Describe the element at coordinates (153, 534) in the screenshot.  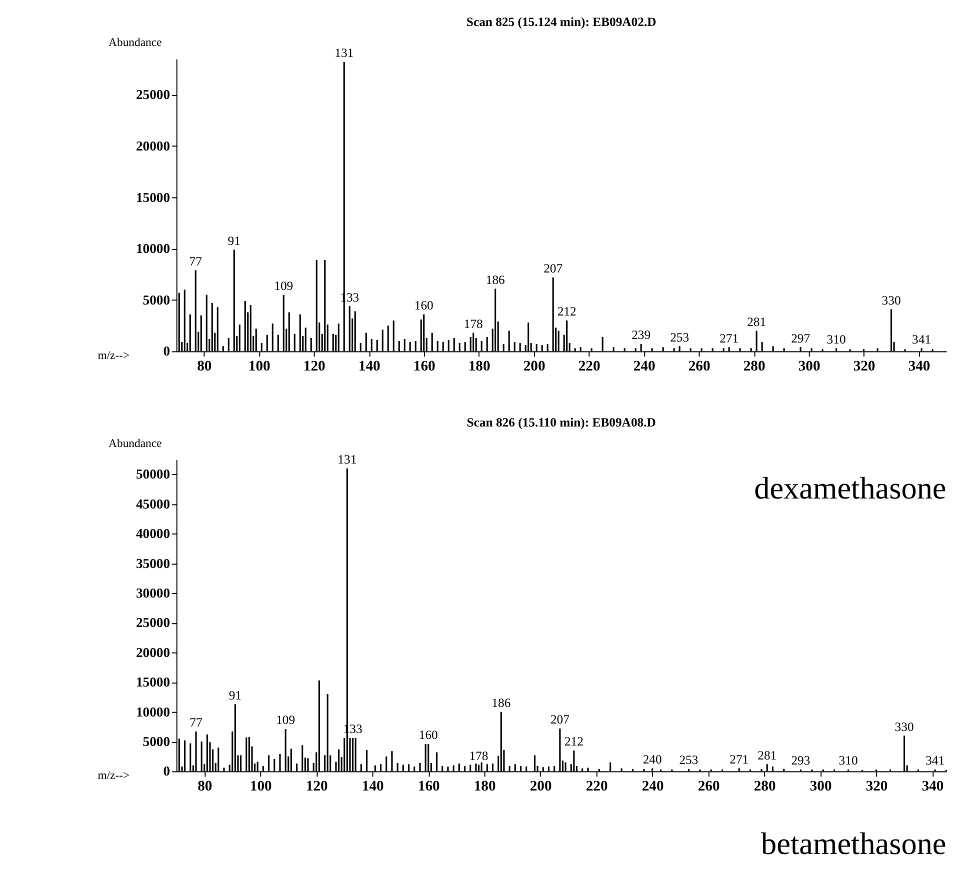
I see `y-tick-label: 40000` at that location.